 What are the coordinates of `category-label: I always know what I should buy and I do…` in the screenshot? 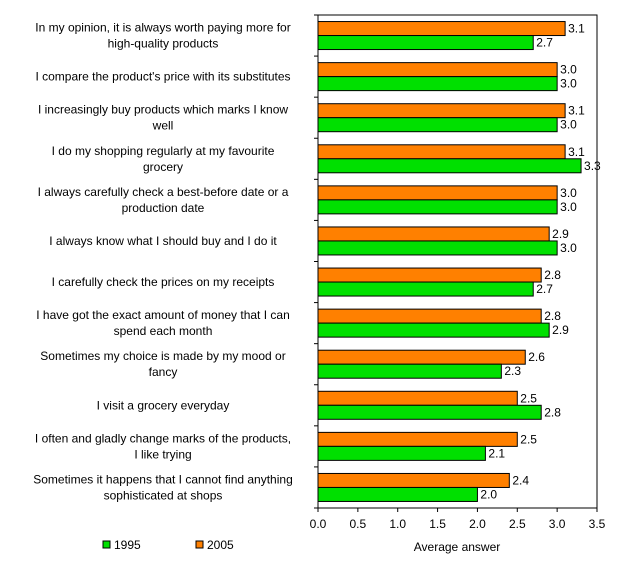 It's located at (163, 241).